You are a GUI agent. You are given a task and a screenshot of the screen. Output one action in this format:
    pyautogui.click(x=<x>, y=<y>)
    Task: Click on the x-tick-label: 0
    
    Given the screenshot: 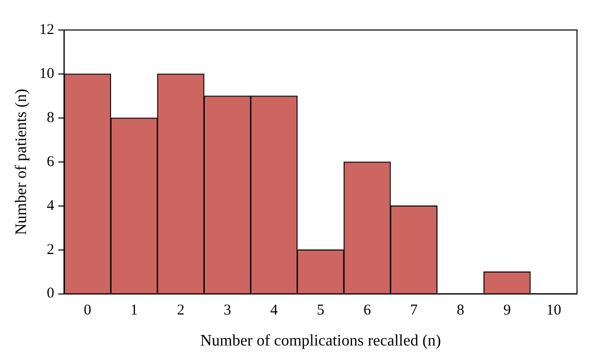 What is the action you would take?
    pyautogui.click(x=88, y=310)
    